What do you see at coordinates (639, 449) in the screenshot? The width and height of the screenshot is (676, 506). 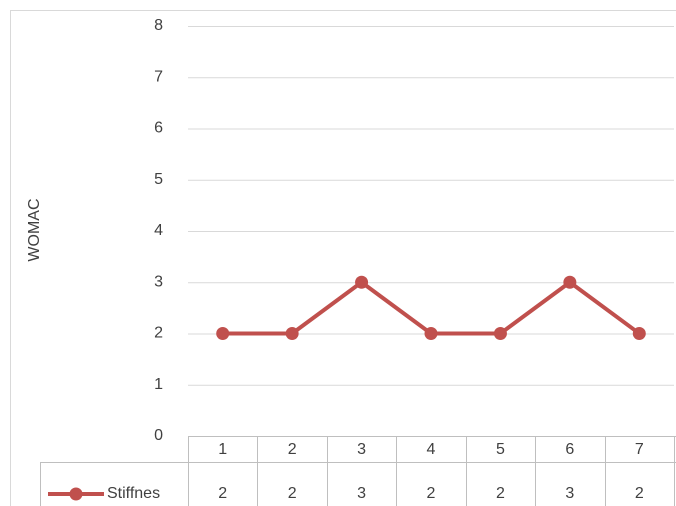 I see `x-tick-label: 7` at bounding box center [639, 449].